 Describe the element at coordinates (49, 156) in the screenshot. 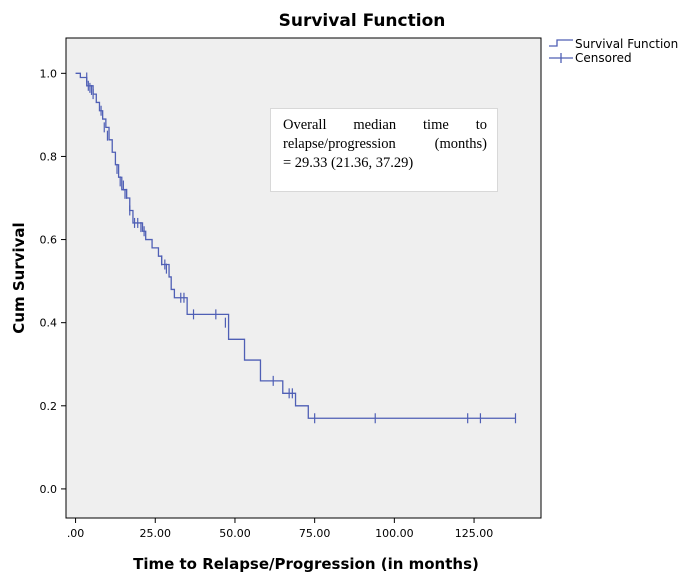

I see `y-tick-label: 0.8` at that location.